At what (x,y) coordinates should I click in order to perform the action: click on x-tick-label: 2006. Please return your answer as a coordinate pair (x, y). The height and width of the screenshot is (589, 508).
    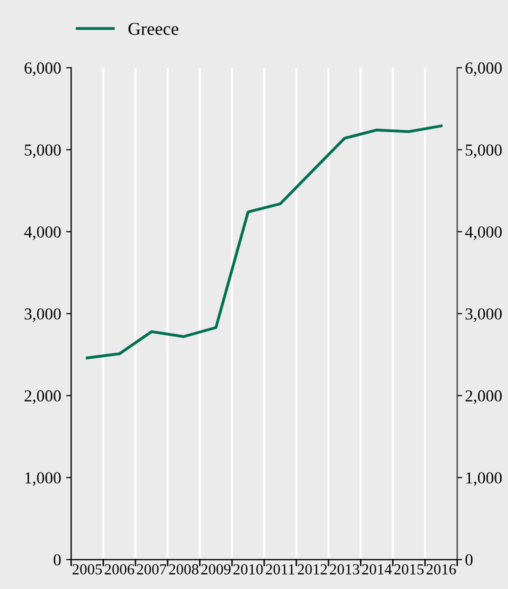
    Looking at the image, I should click on (119, 569).